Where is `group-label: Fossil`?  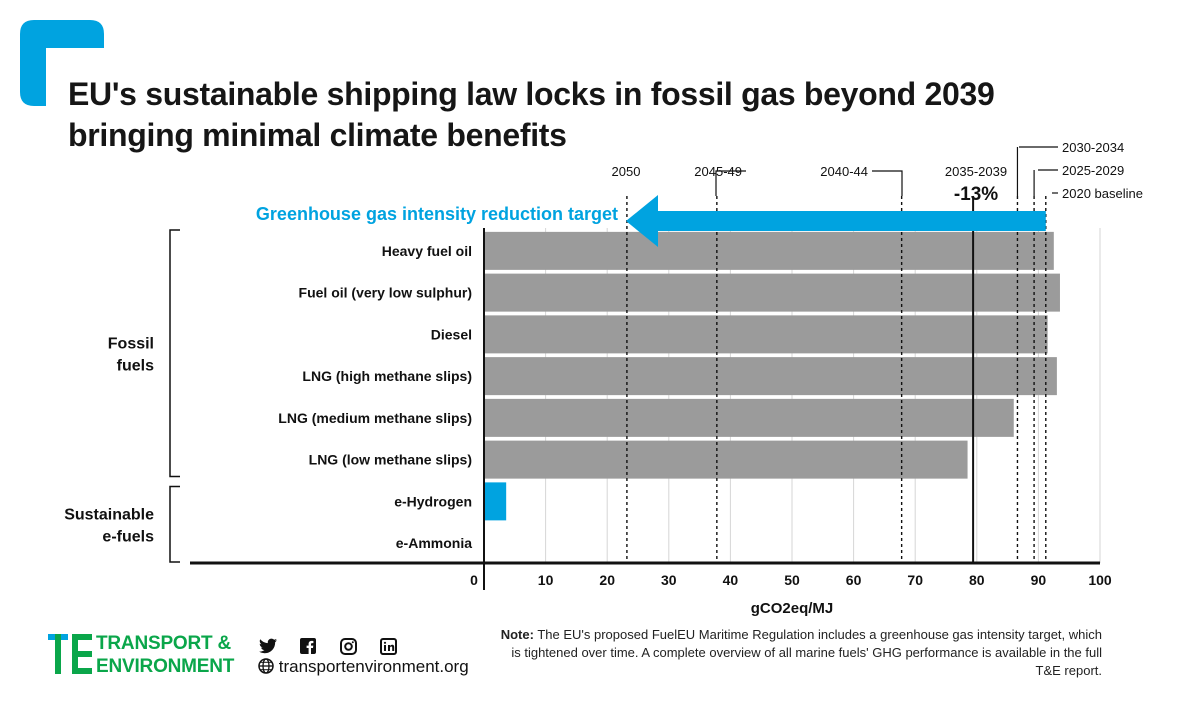
group-label: Fossil is located at coordinates (131, 343).